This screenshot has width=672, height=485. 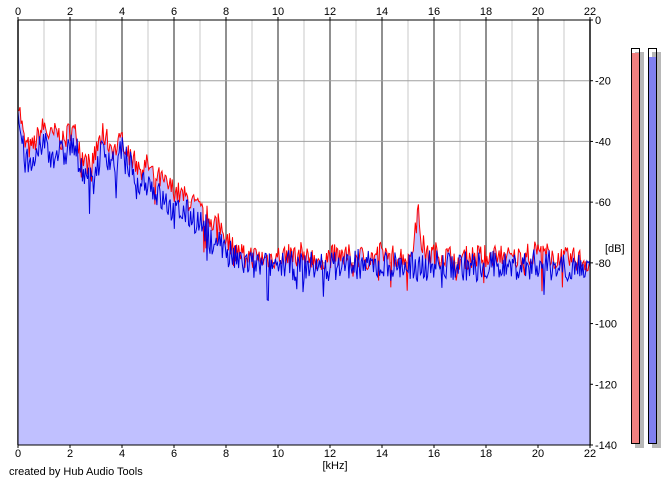 I want to click on level-meter-left-fill, so click(x=635, y=247).